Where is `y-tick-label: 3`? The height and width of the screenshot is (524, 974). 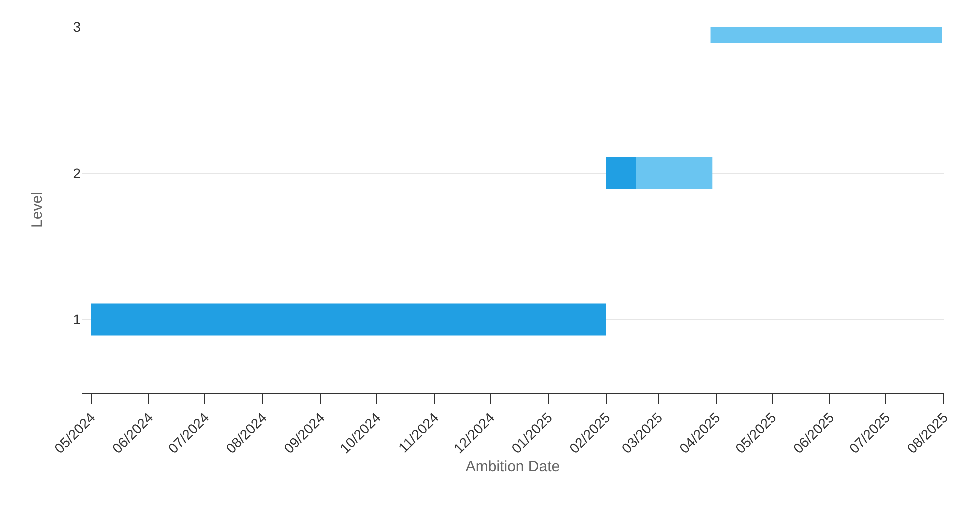
y-tick-label: 3 is located at coordinates (77, 26).